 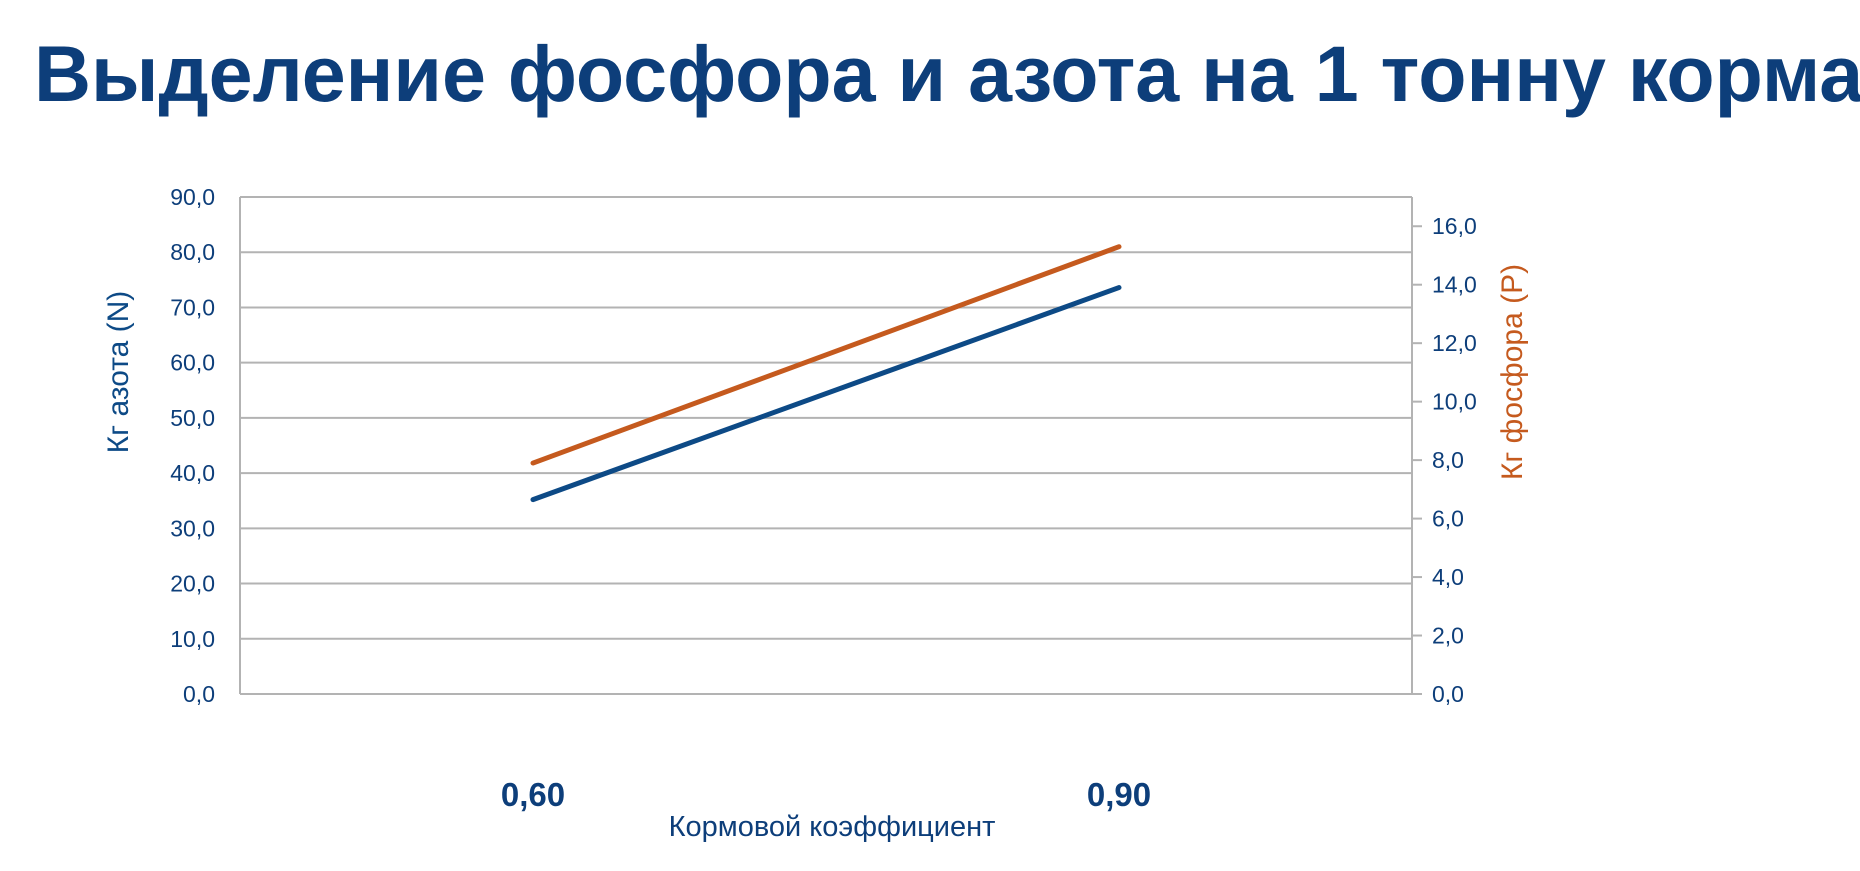 I want to click on left-tick-label: 40,0, so click(x=192, y=473).